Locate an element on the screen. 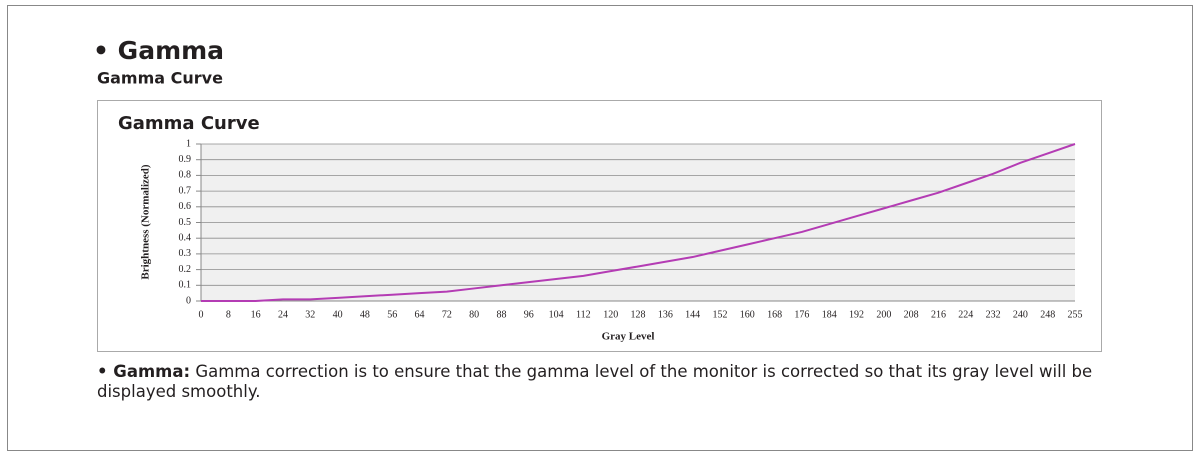 This screenshot has height=456, width=1200. y-tick-label: 0.1 is located at coordinates (185, 285).